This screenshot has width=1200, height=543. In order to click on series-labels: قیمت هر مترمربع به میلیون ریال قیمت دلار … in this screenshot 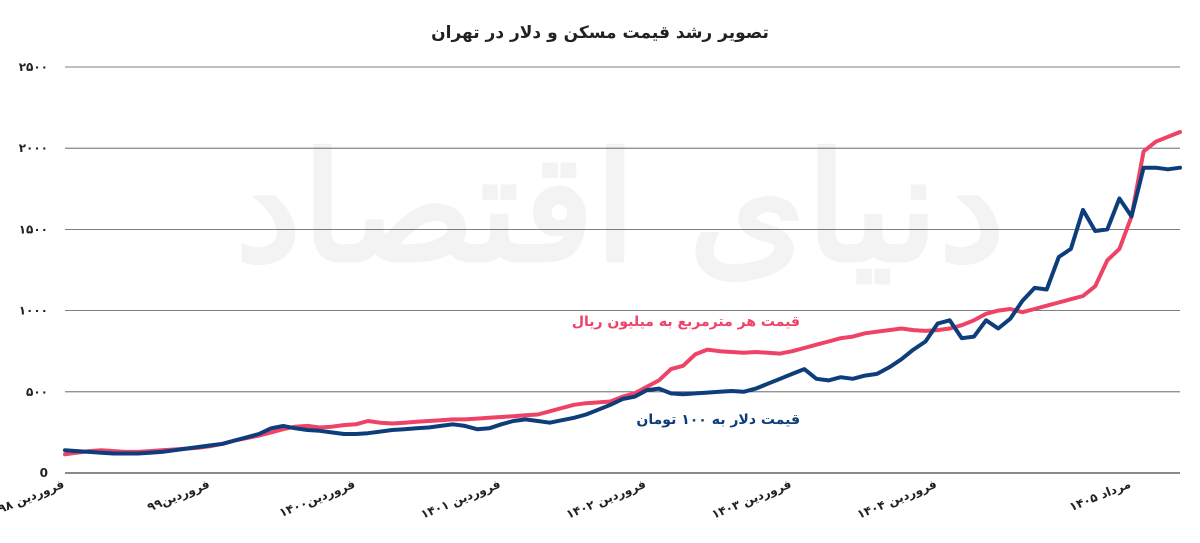, I will do `click(686, 371)`.